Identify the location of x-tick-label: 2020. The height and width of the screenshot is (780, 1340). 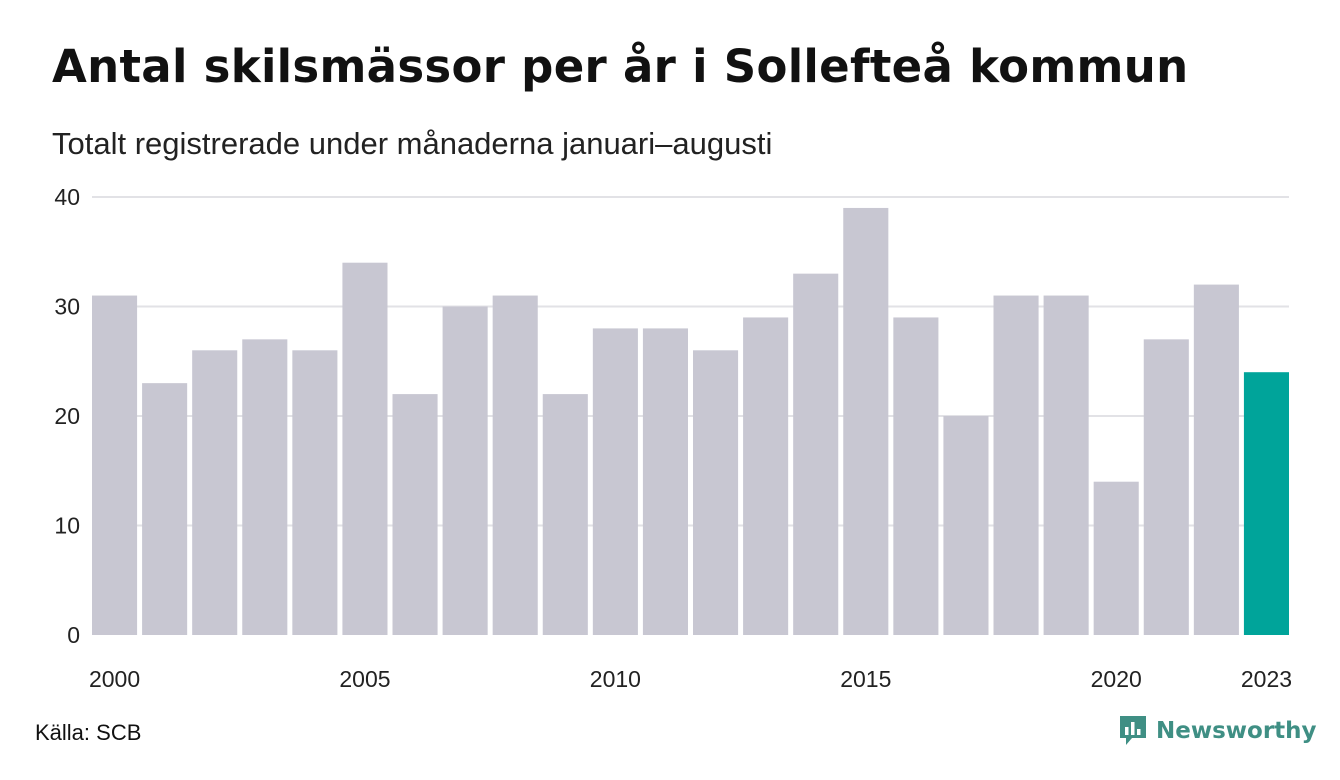
(1116, 679).